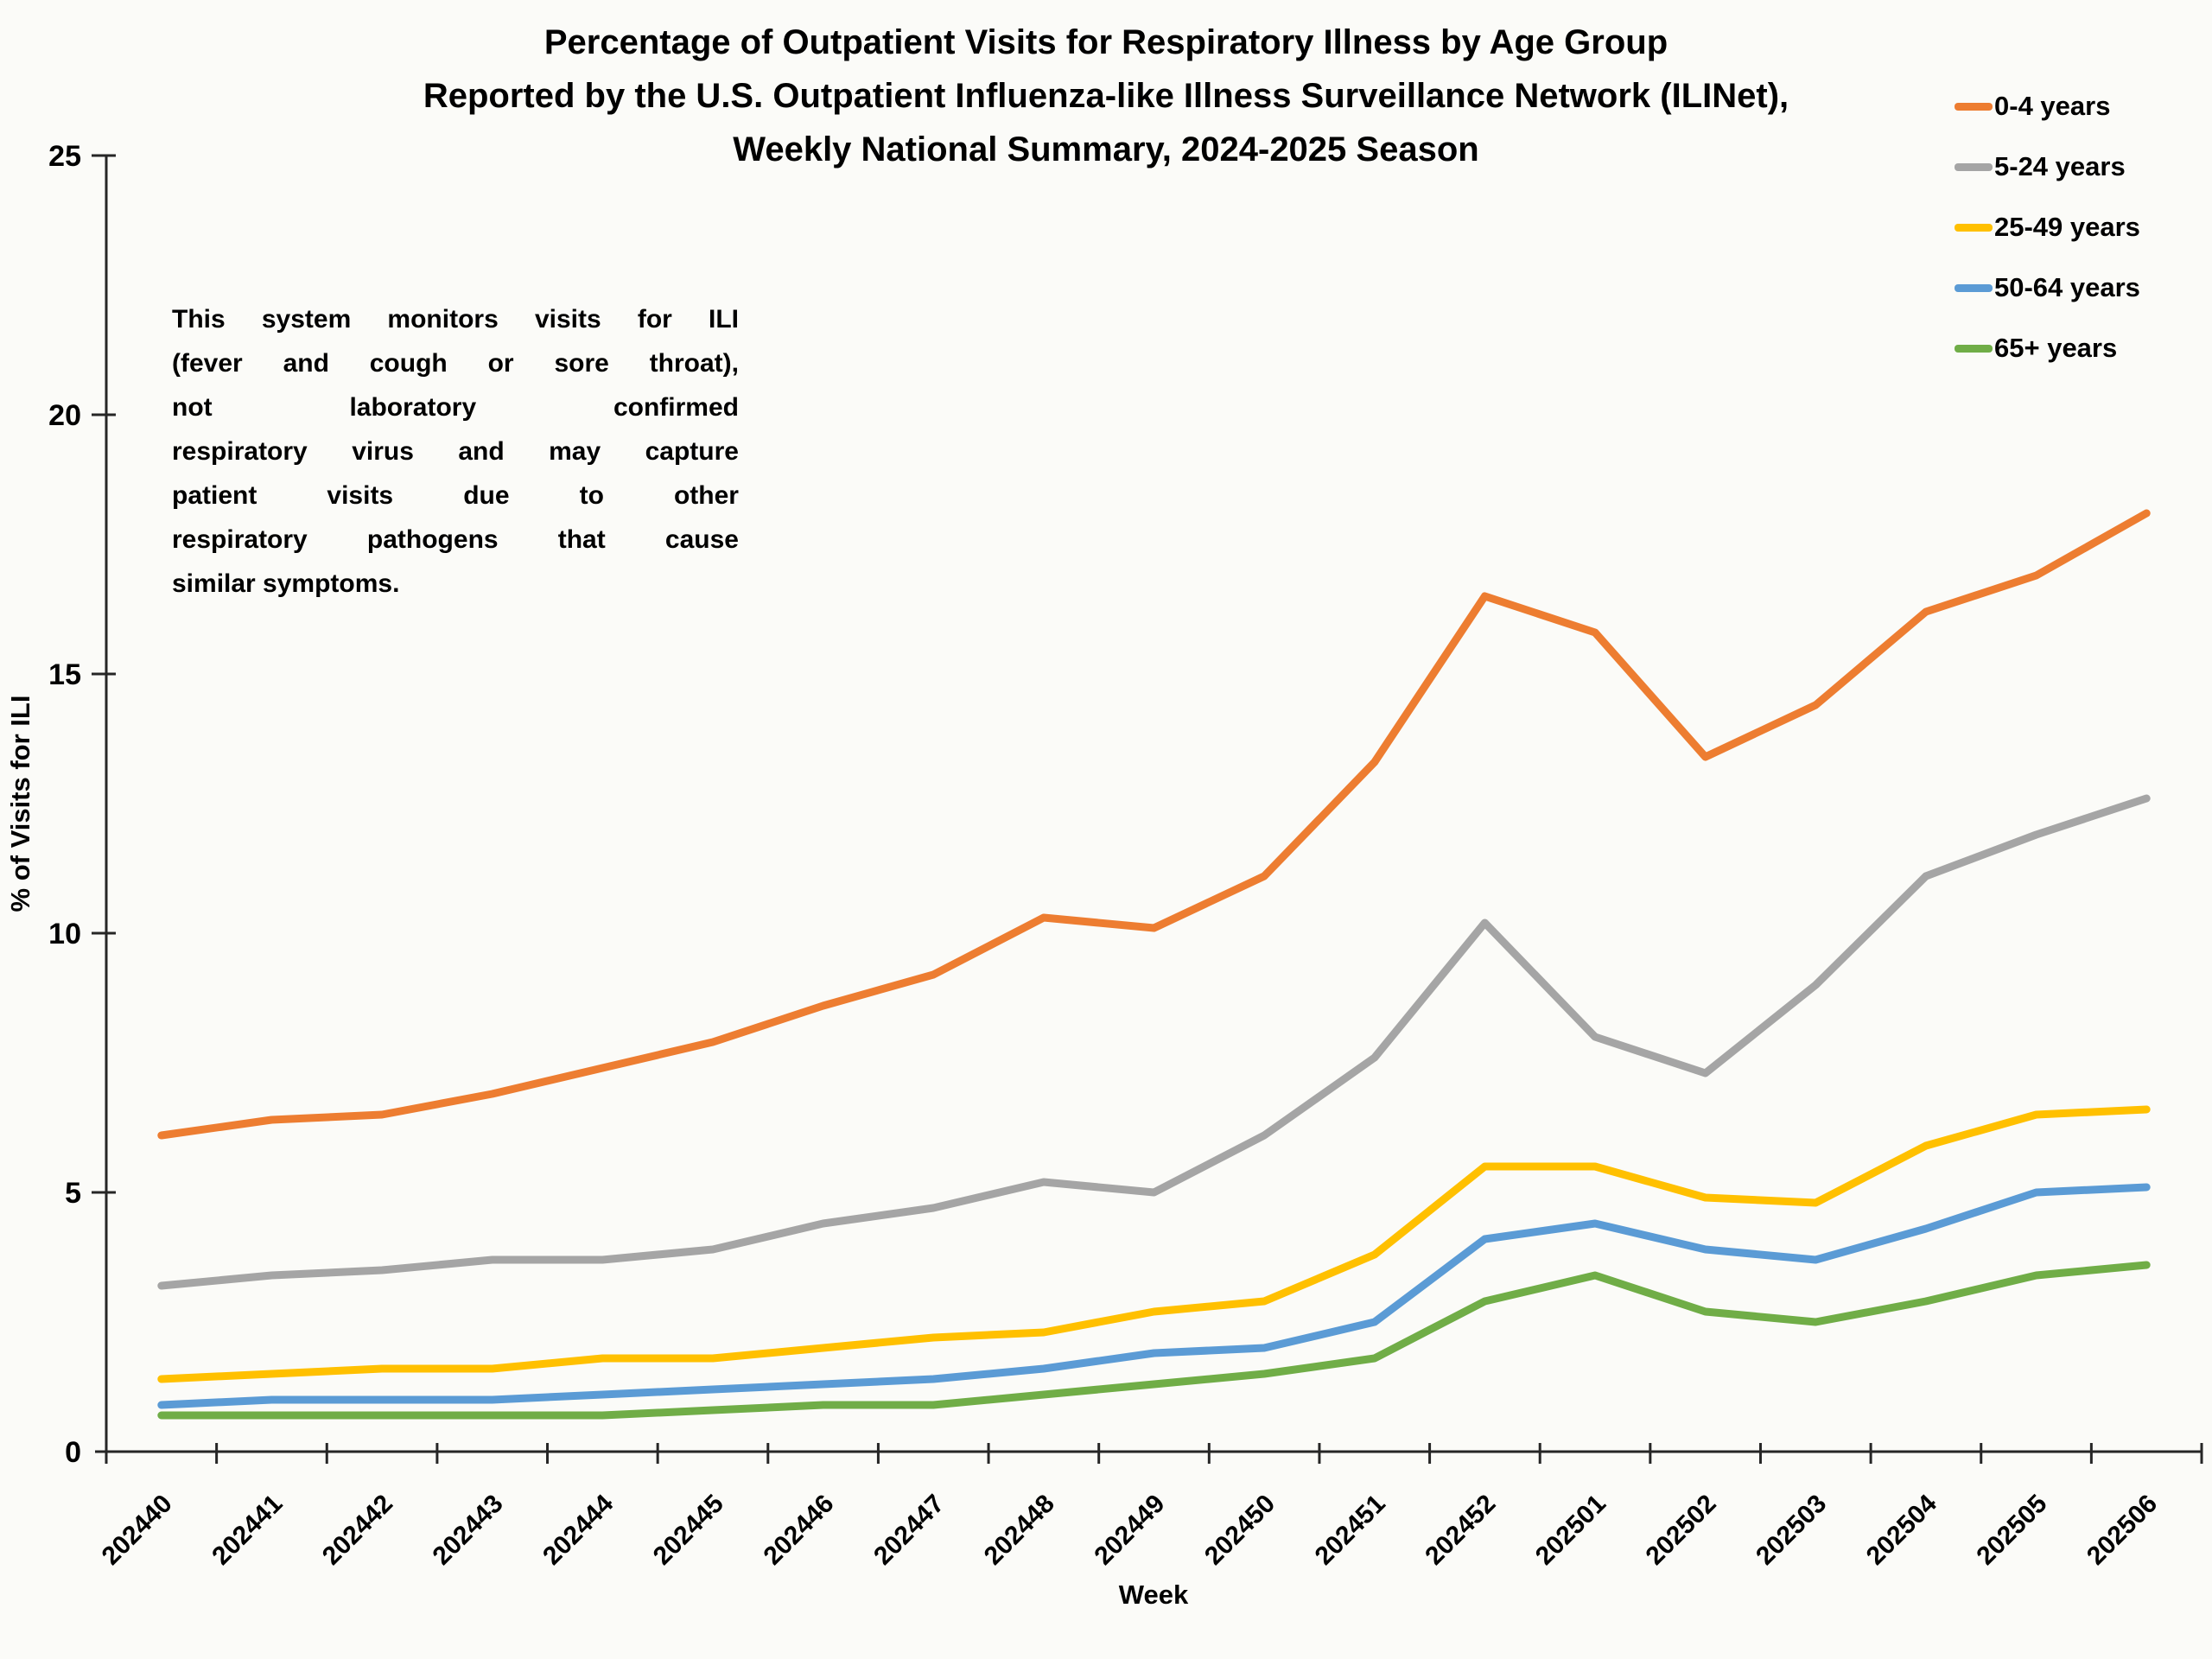 This screenshot has width=2212, height=1659. What do you see at coordinates (1570, 1530) in the screenshot?
I see `x-tick-label: 202501` at bounding box center [1570, 1530].